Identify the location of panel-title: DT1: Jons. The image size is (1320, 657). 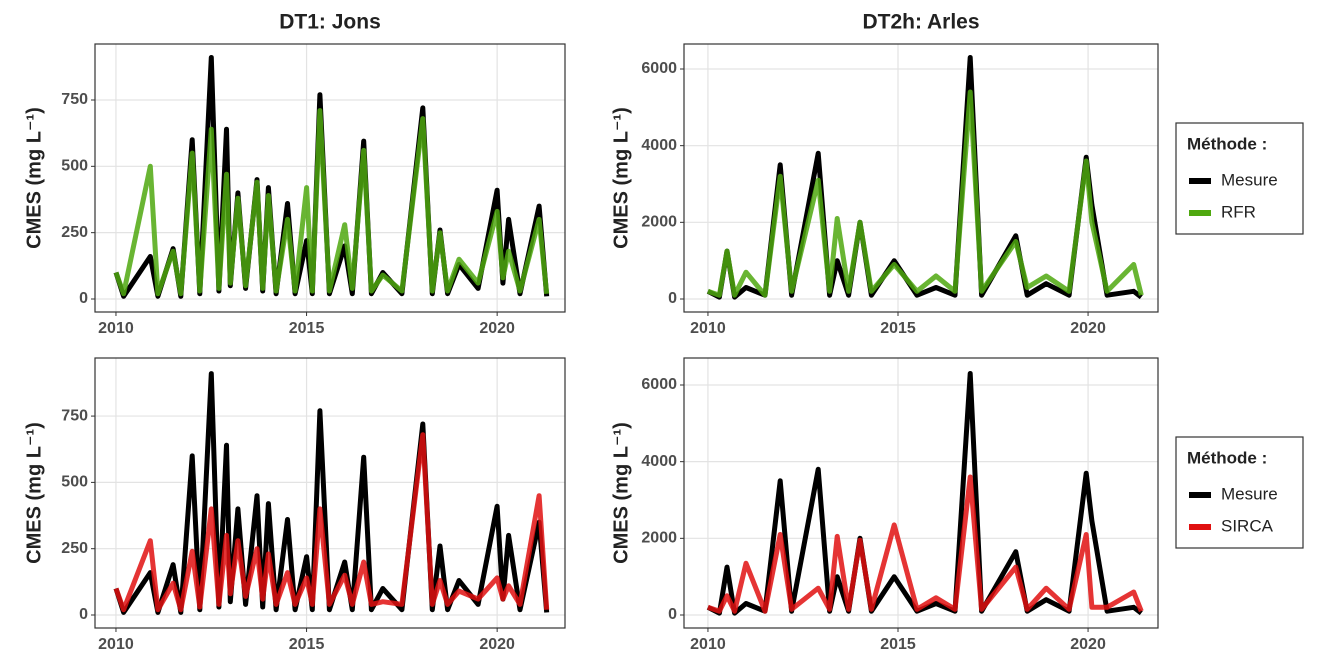
(330, 22).